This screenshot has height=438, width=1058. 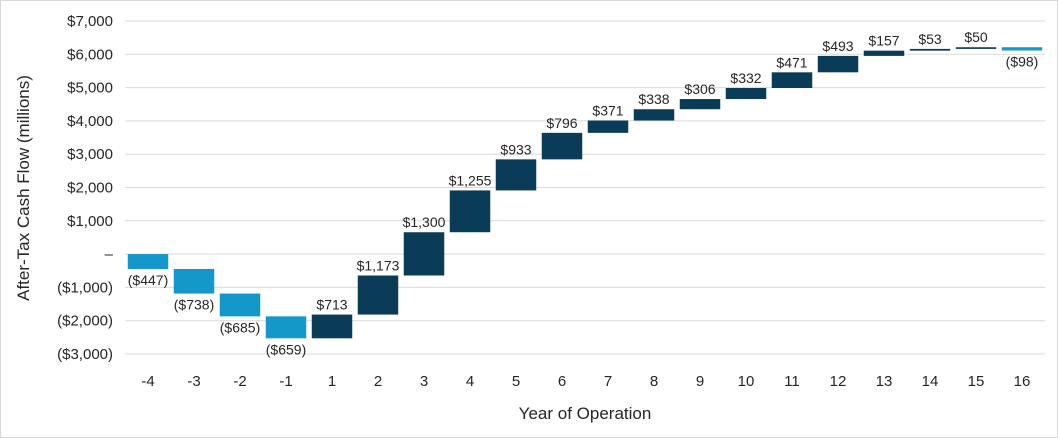 I want to click on data-label: $306, so click(x=699, y=89).